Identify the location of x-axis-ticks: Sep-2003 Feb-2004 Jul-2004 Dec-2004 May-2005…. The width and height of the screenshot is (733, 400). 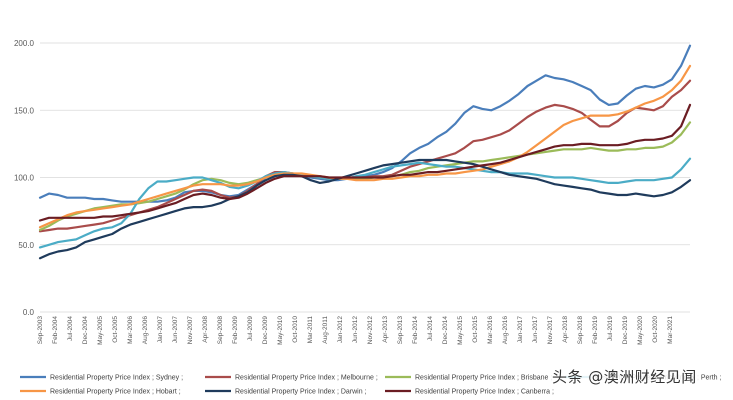
(355, 330).